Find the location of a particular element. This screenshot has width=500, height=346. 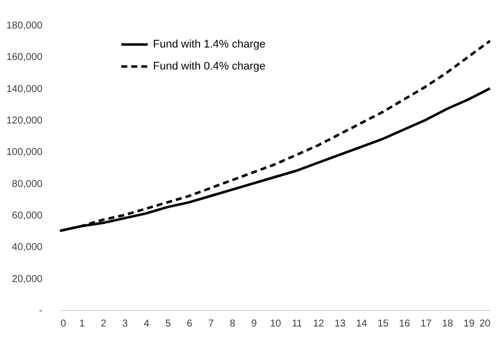

y-tick-label: - is located at coordinates (40, 311).